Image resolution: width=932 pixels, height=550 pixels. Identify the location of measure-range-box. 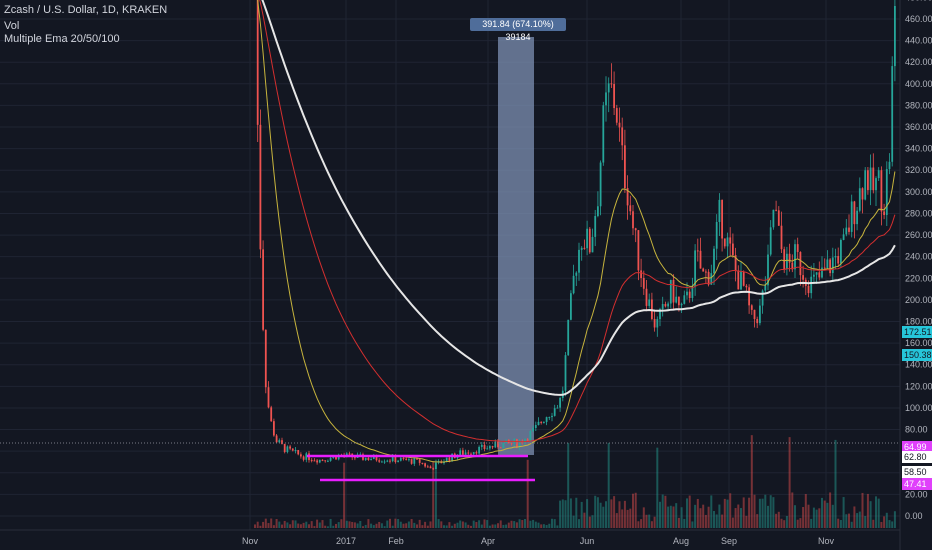
(516, 246).